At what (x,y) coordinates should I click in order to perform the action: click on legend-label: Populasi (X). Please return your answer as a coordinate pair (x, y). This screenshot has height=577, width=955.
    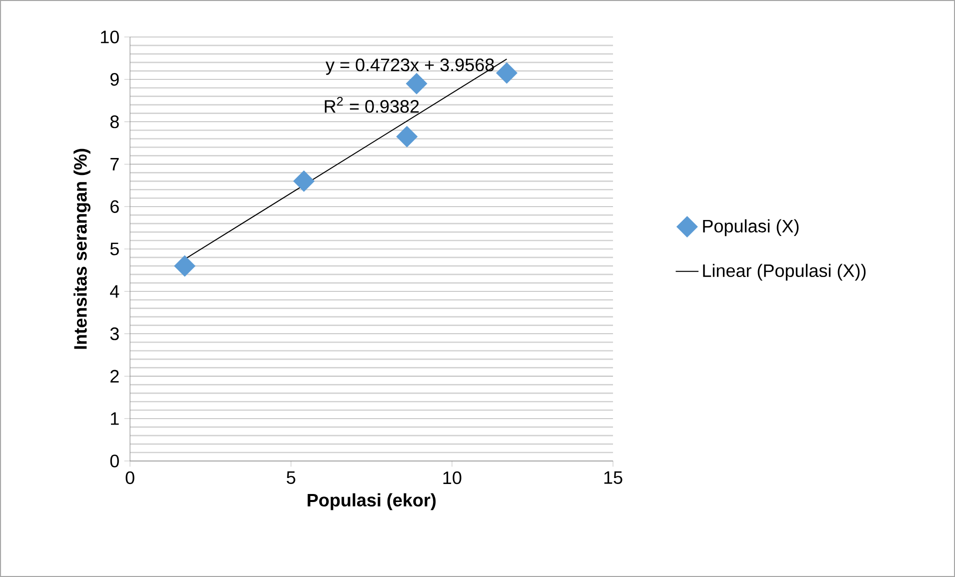
    Looking at the image, I should click on (751, 227).